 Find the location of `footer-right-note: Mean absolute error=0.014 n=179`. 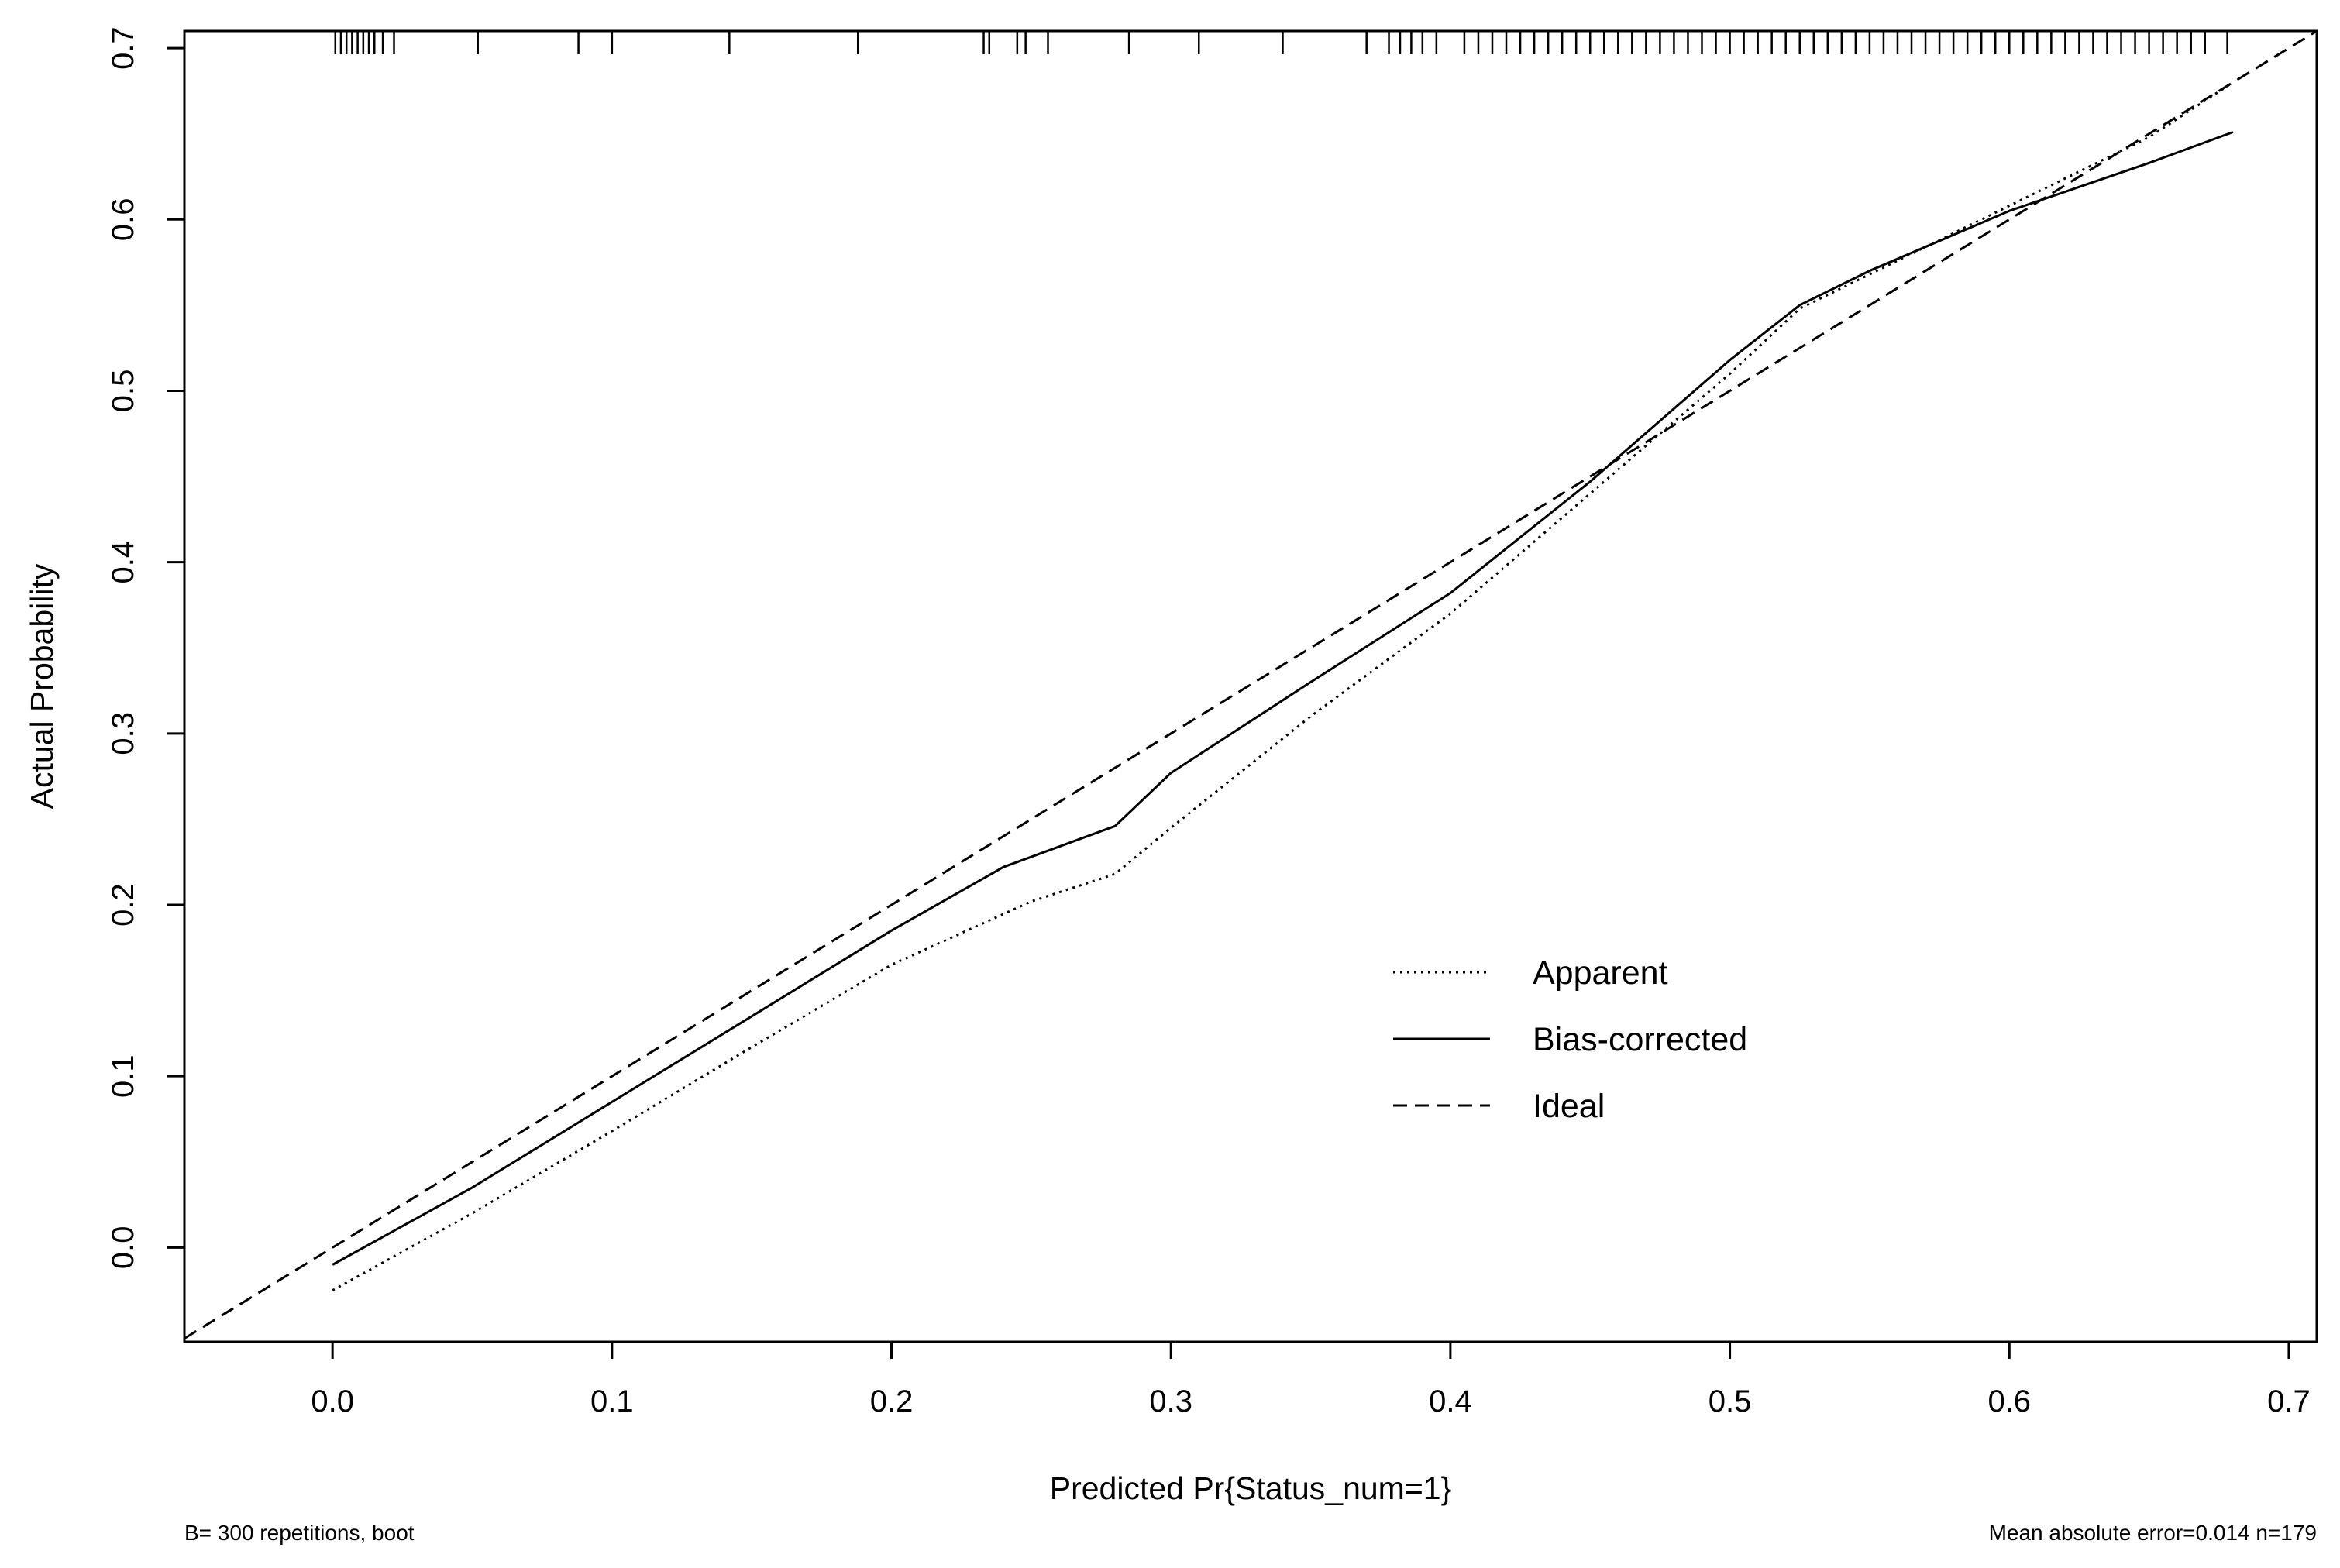

footer-right-note: Mean absolute error=0.014 n=179 is located at coordinates (2153, 1533).